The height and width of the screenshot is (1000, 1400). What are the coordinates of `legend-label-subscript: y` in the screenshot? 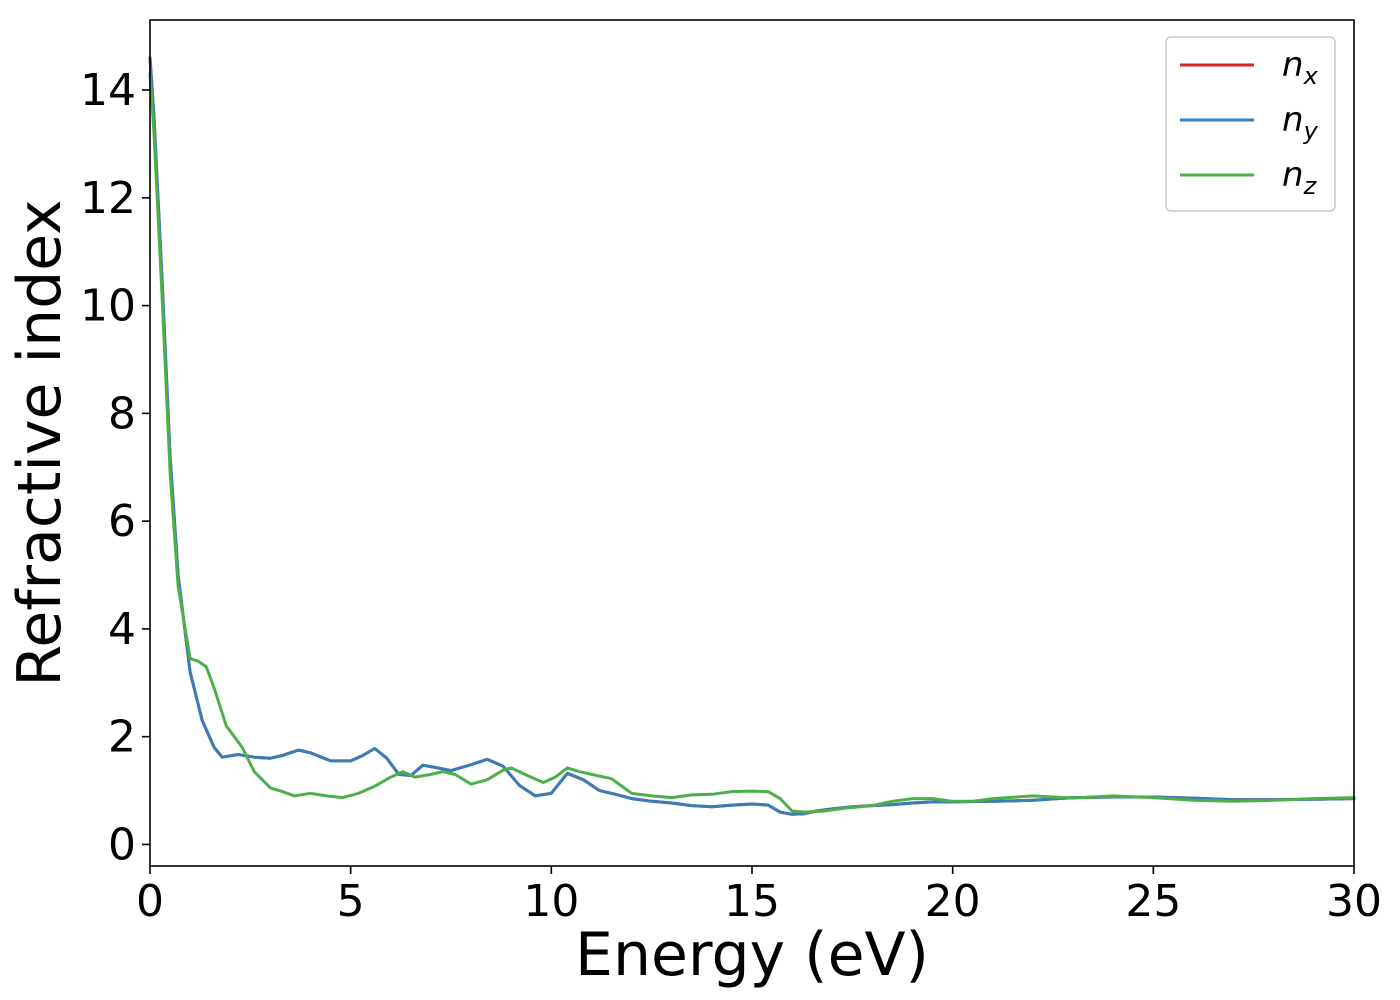 It's located at (1311, 131).